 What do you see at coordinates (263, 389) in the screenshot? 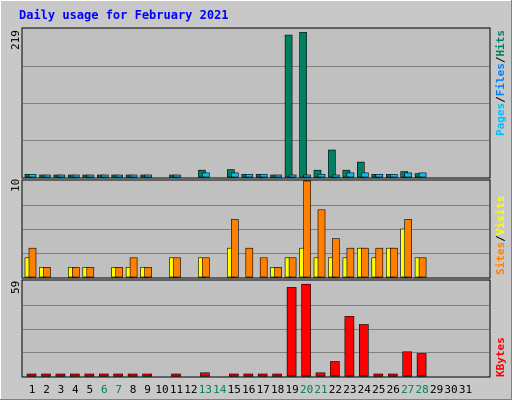
I see `day-label: 17` at bounding box center [263, 389].